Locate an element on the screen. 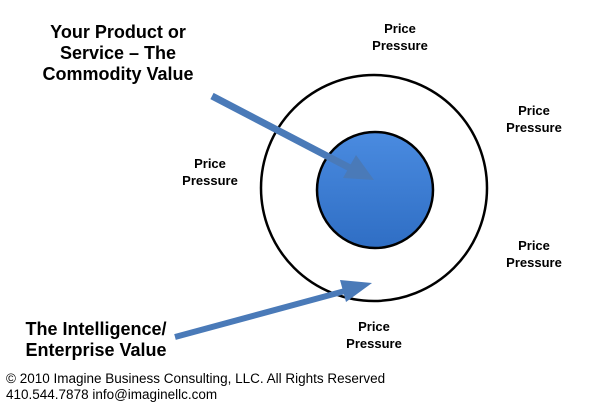  inner-circle is located at coordinates (375, 190).